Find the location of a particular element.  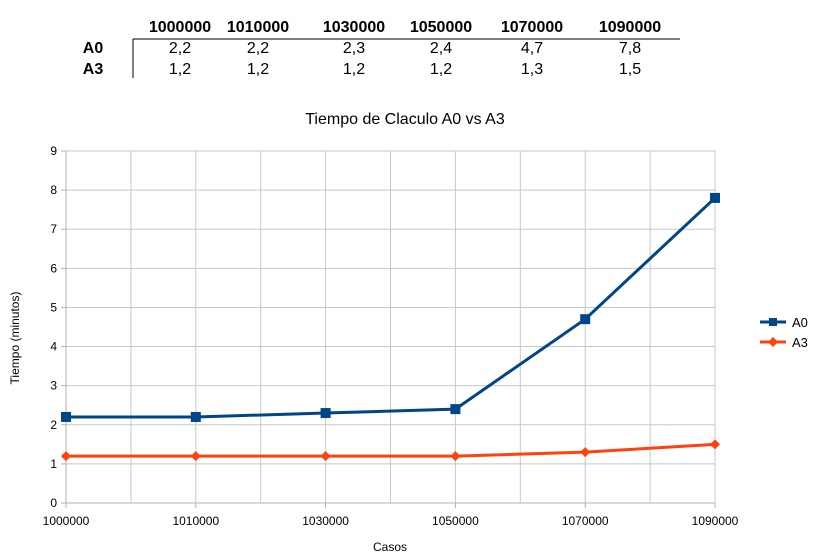

table-cell: 1,5 is located at coordinates (630, 69).